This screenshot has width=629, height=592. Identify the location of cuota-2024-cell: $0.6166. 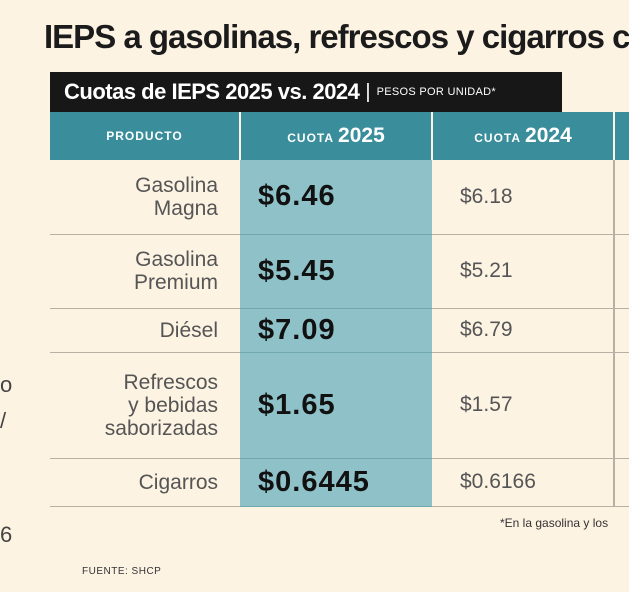
(523, 482).